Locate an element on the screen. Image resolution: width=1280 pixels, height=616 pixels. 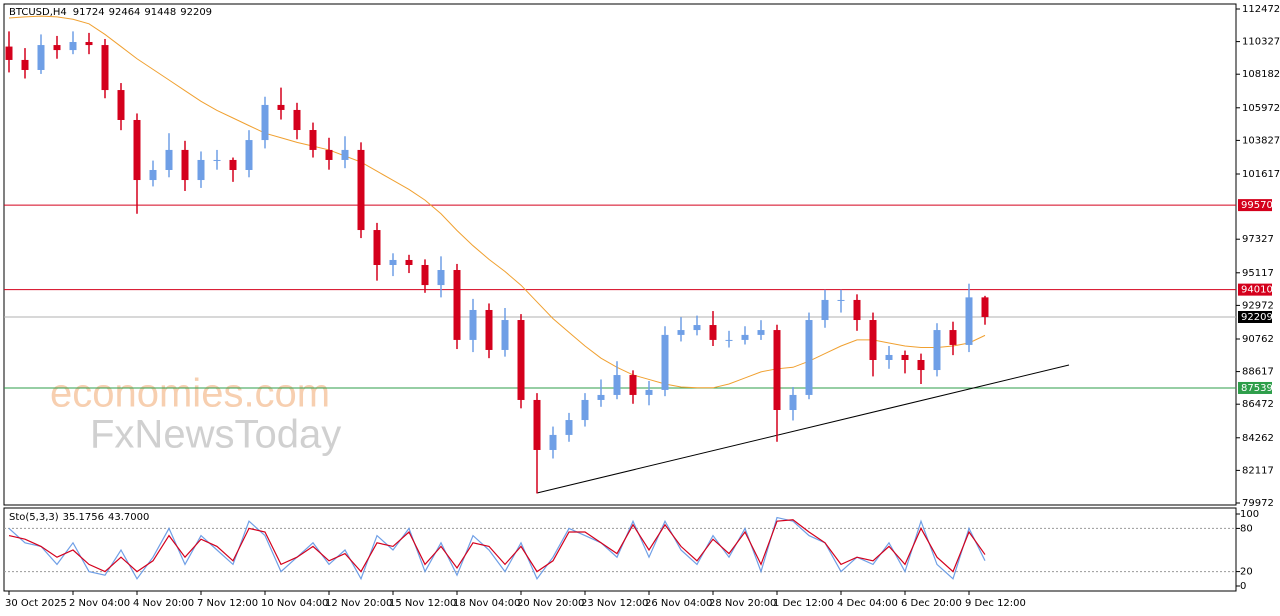
x-tick-label: 18 Nov 04:00 is located at coordinates (486, 603).